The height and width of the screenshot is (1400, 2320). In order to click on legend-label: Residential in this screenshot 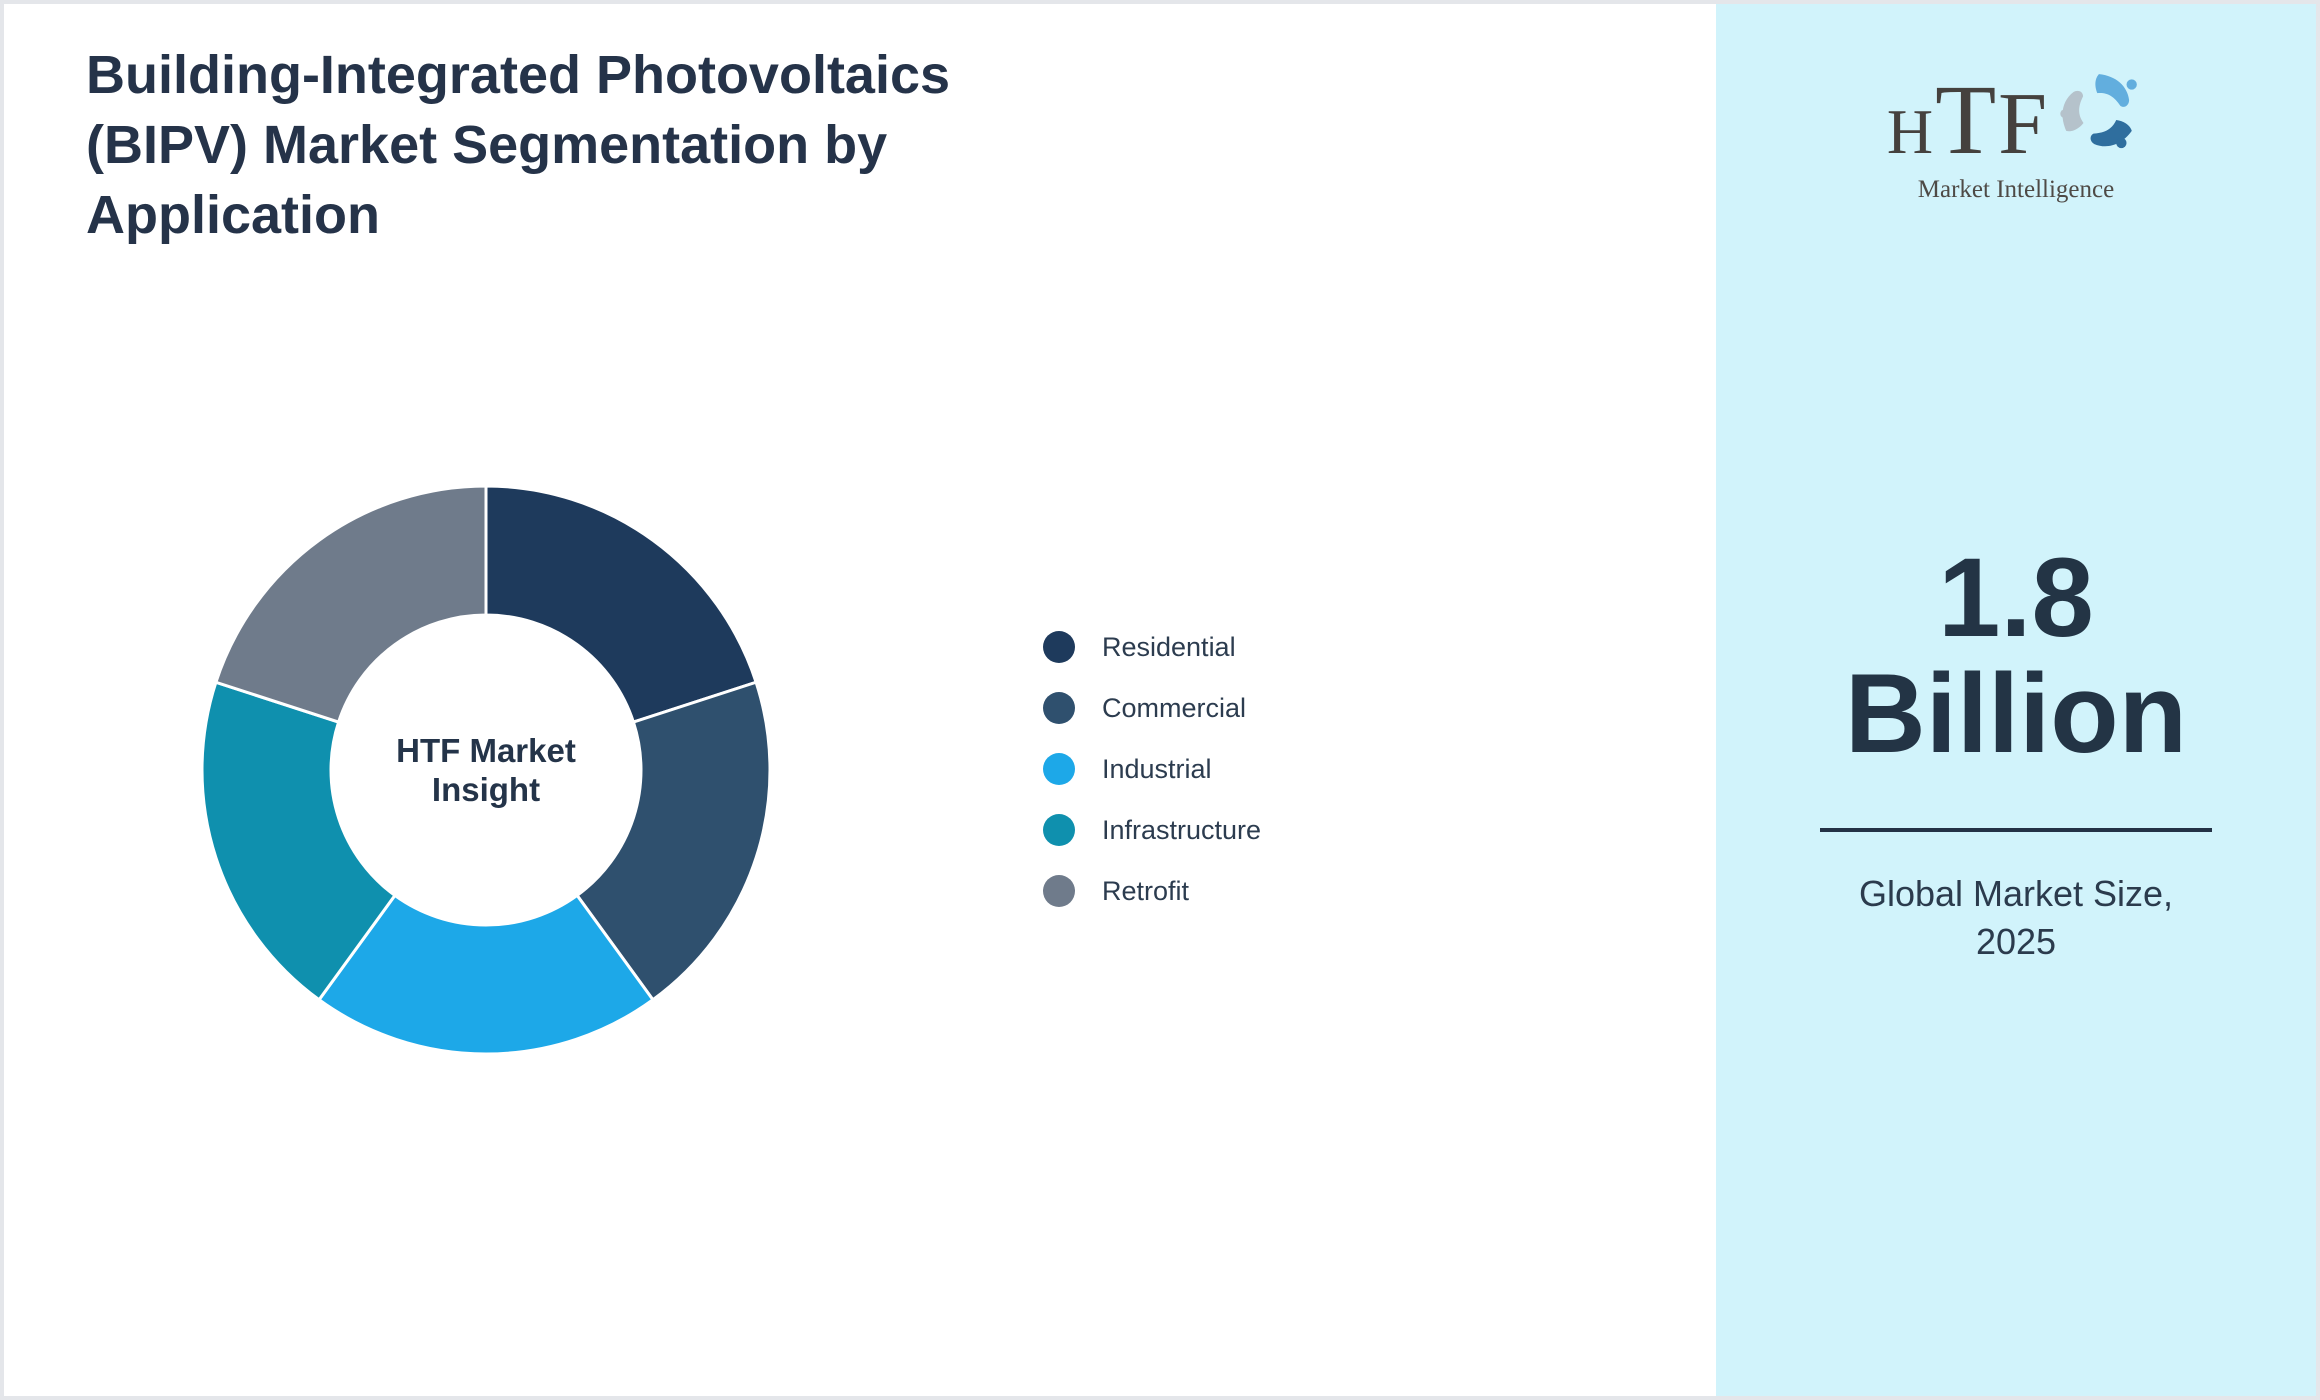, I will do `click(1169, 646)`.